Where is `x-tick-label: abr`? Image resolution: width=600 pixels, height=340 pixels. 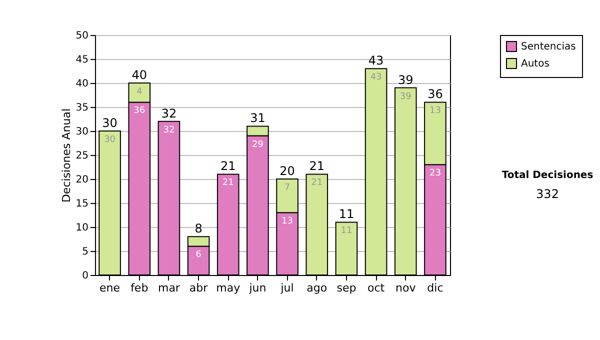 x-tick-label: abr is located at coordinates (198, 288).